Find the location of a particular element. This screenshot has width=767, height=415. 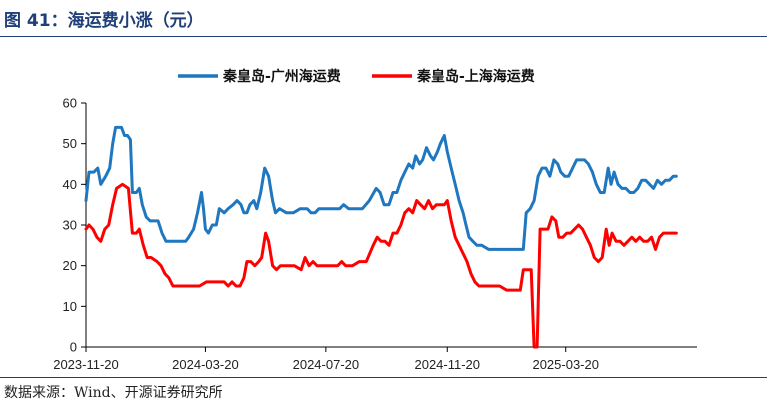

legend: 秦皇岛-广州海运费 秦皇岛-上海海运费 is located at coordinates (356, 76).